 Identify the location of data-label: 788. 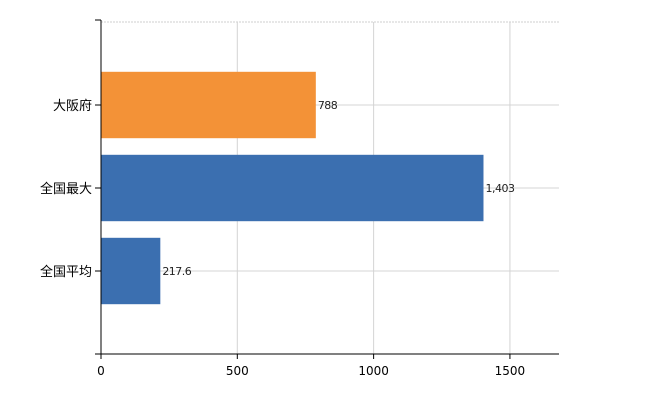
(328, 105).